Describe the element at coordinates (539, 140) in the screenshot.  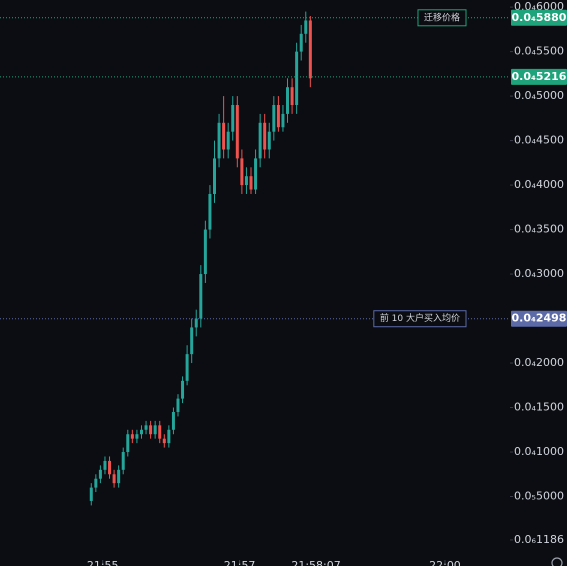
I see `y-tick-label: 0.0₄4500` at that location.